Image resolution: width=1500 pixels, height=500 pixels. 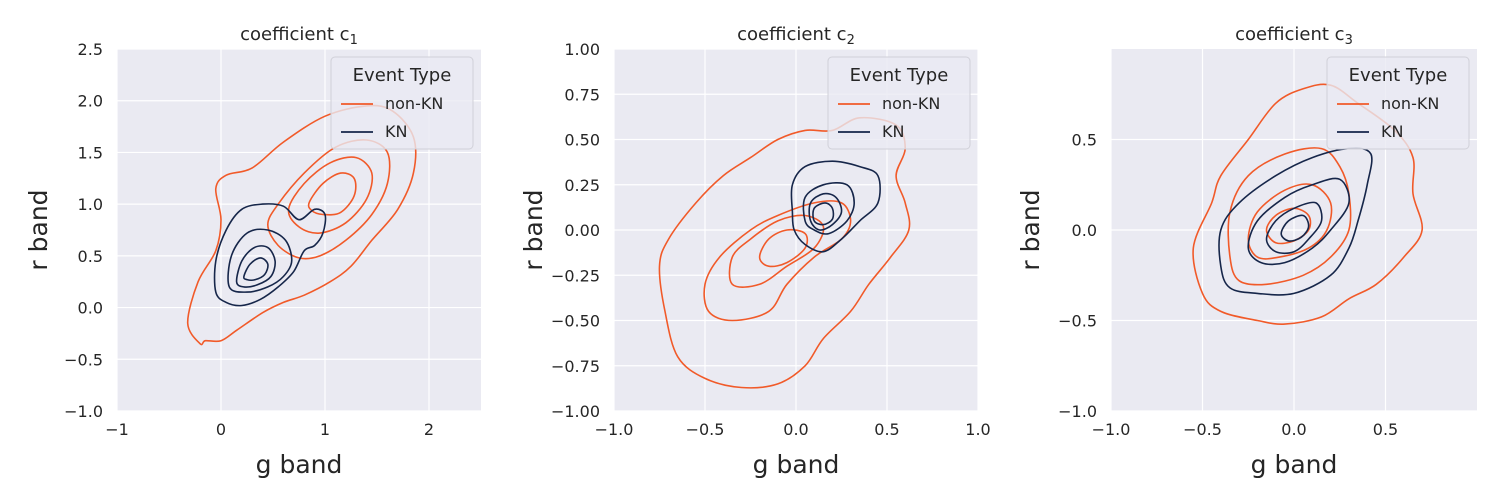 What do you see at coordinates (575, 275) in the screenshot?
I see `y-tick-label: −0.25` at bounding box center [575, 275].